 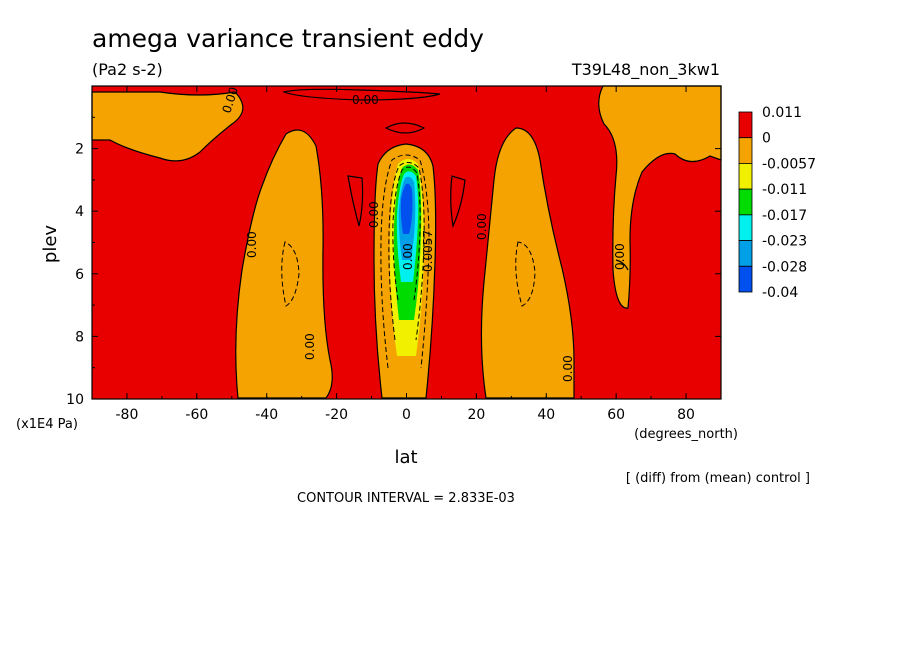 I want to click on colorbar-label: 0, so click(x=766, y=139).